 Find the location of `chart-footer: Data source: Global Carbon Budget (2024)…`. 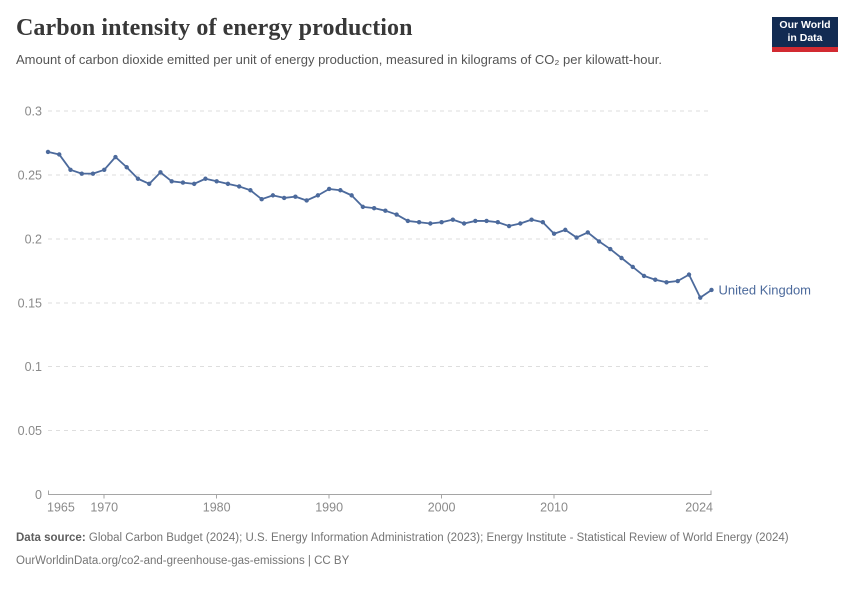

chart-footer: Data source: Global Carbon Budget (2024)… is located at coordinates (417, 550).